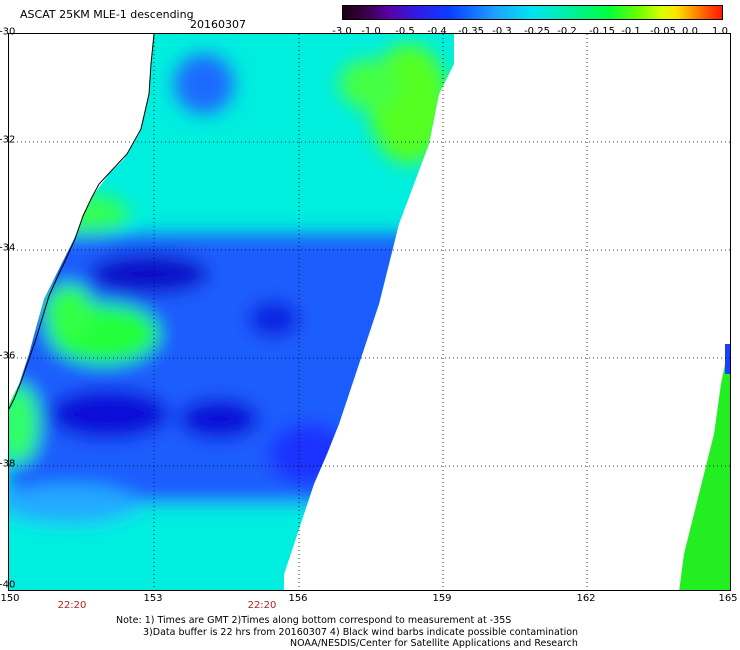  Describe the element at coordinates (8, 32) in the screenshot. I see `lat-label: -30` at that location.